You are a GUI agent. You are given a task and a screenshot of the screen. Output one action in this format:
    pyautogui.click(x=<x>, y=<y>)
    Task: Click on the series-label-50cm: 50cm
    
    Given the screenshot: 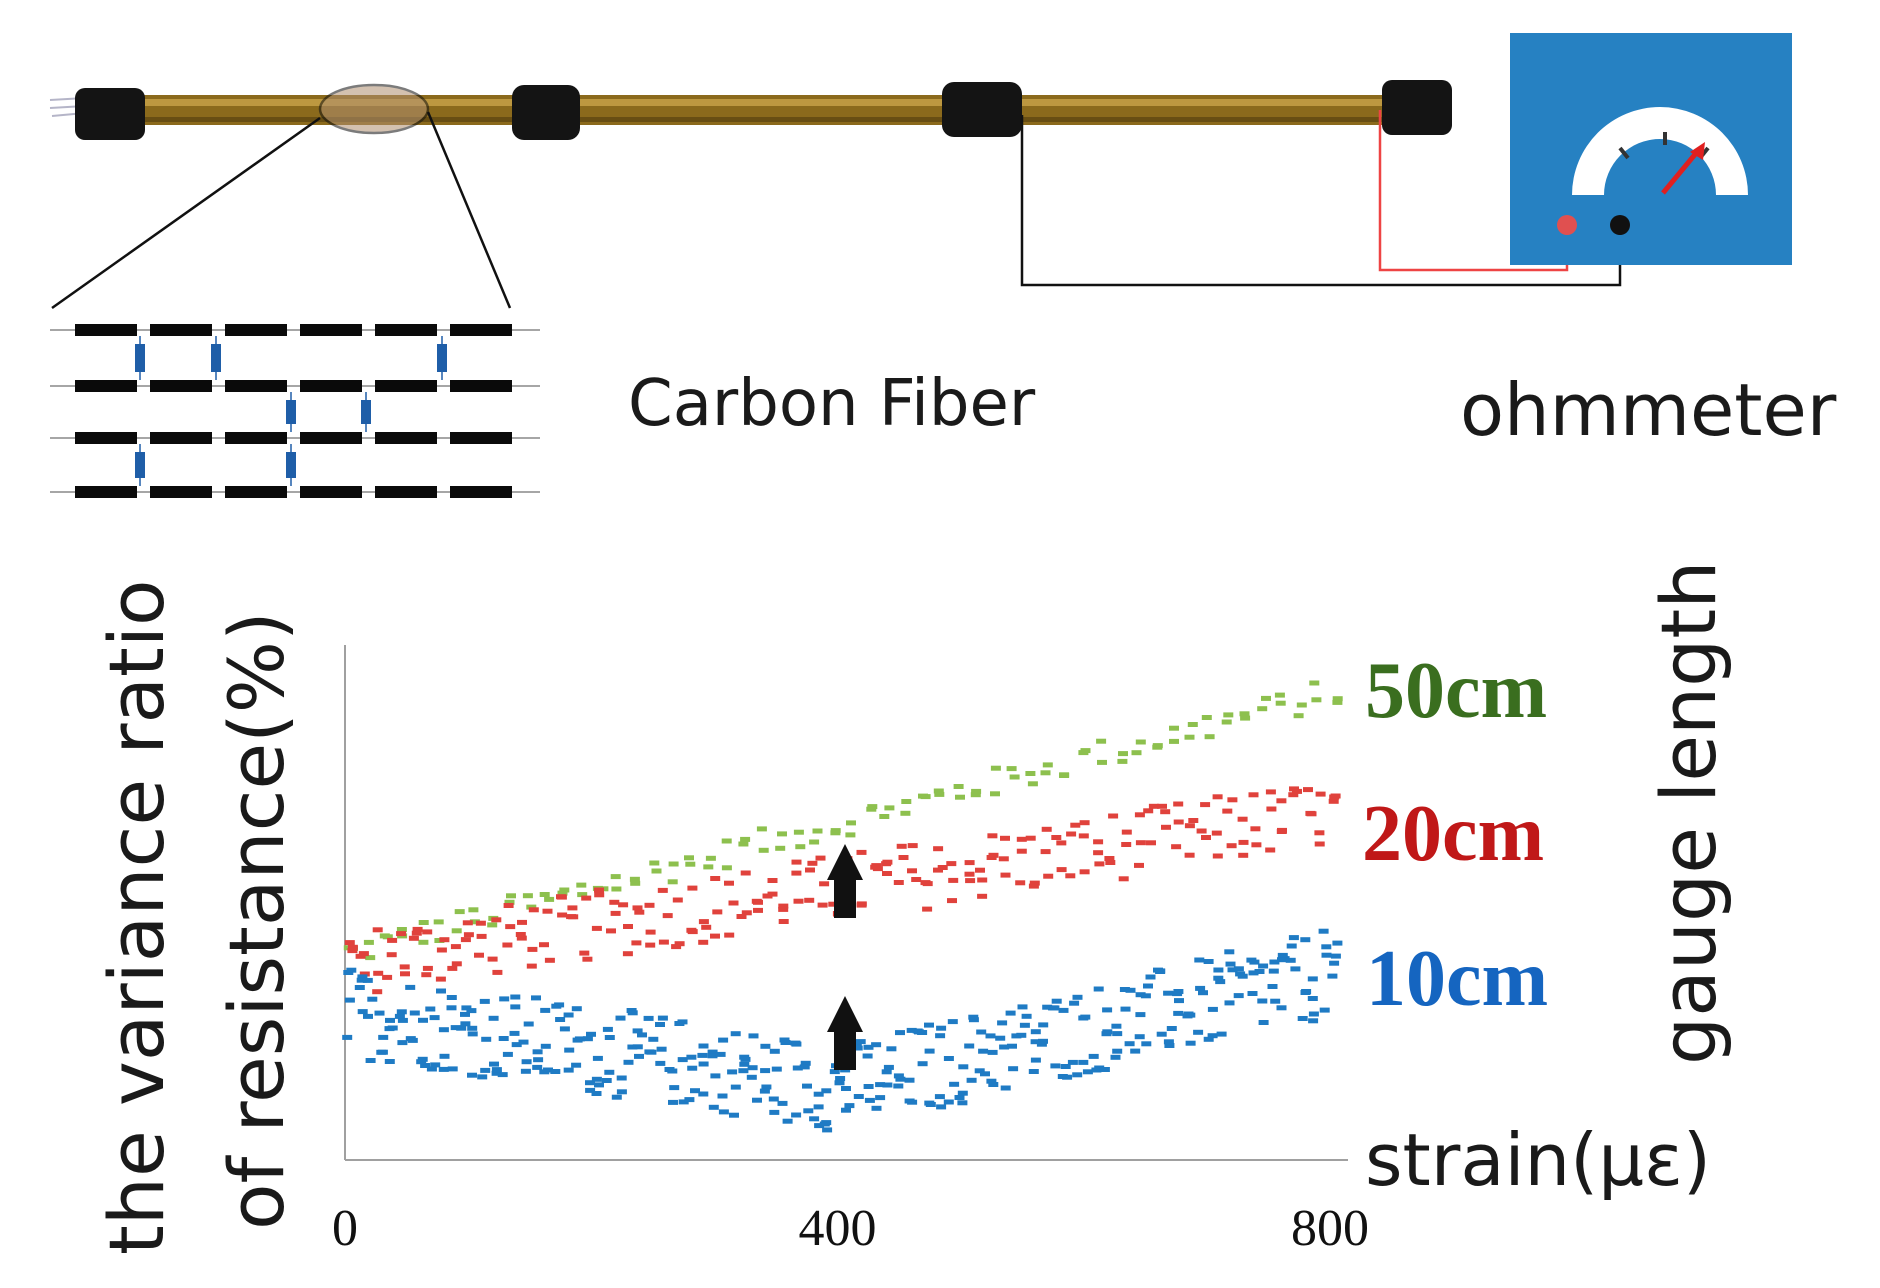 What is the action you would take?
    pyautogui.click(x=1456, y=691)
    